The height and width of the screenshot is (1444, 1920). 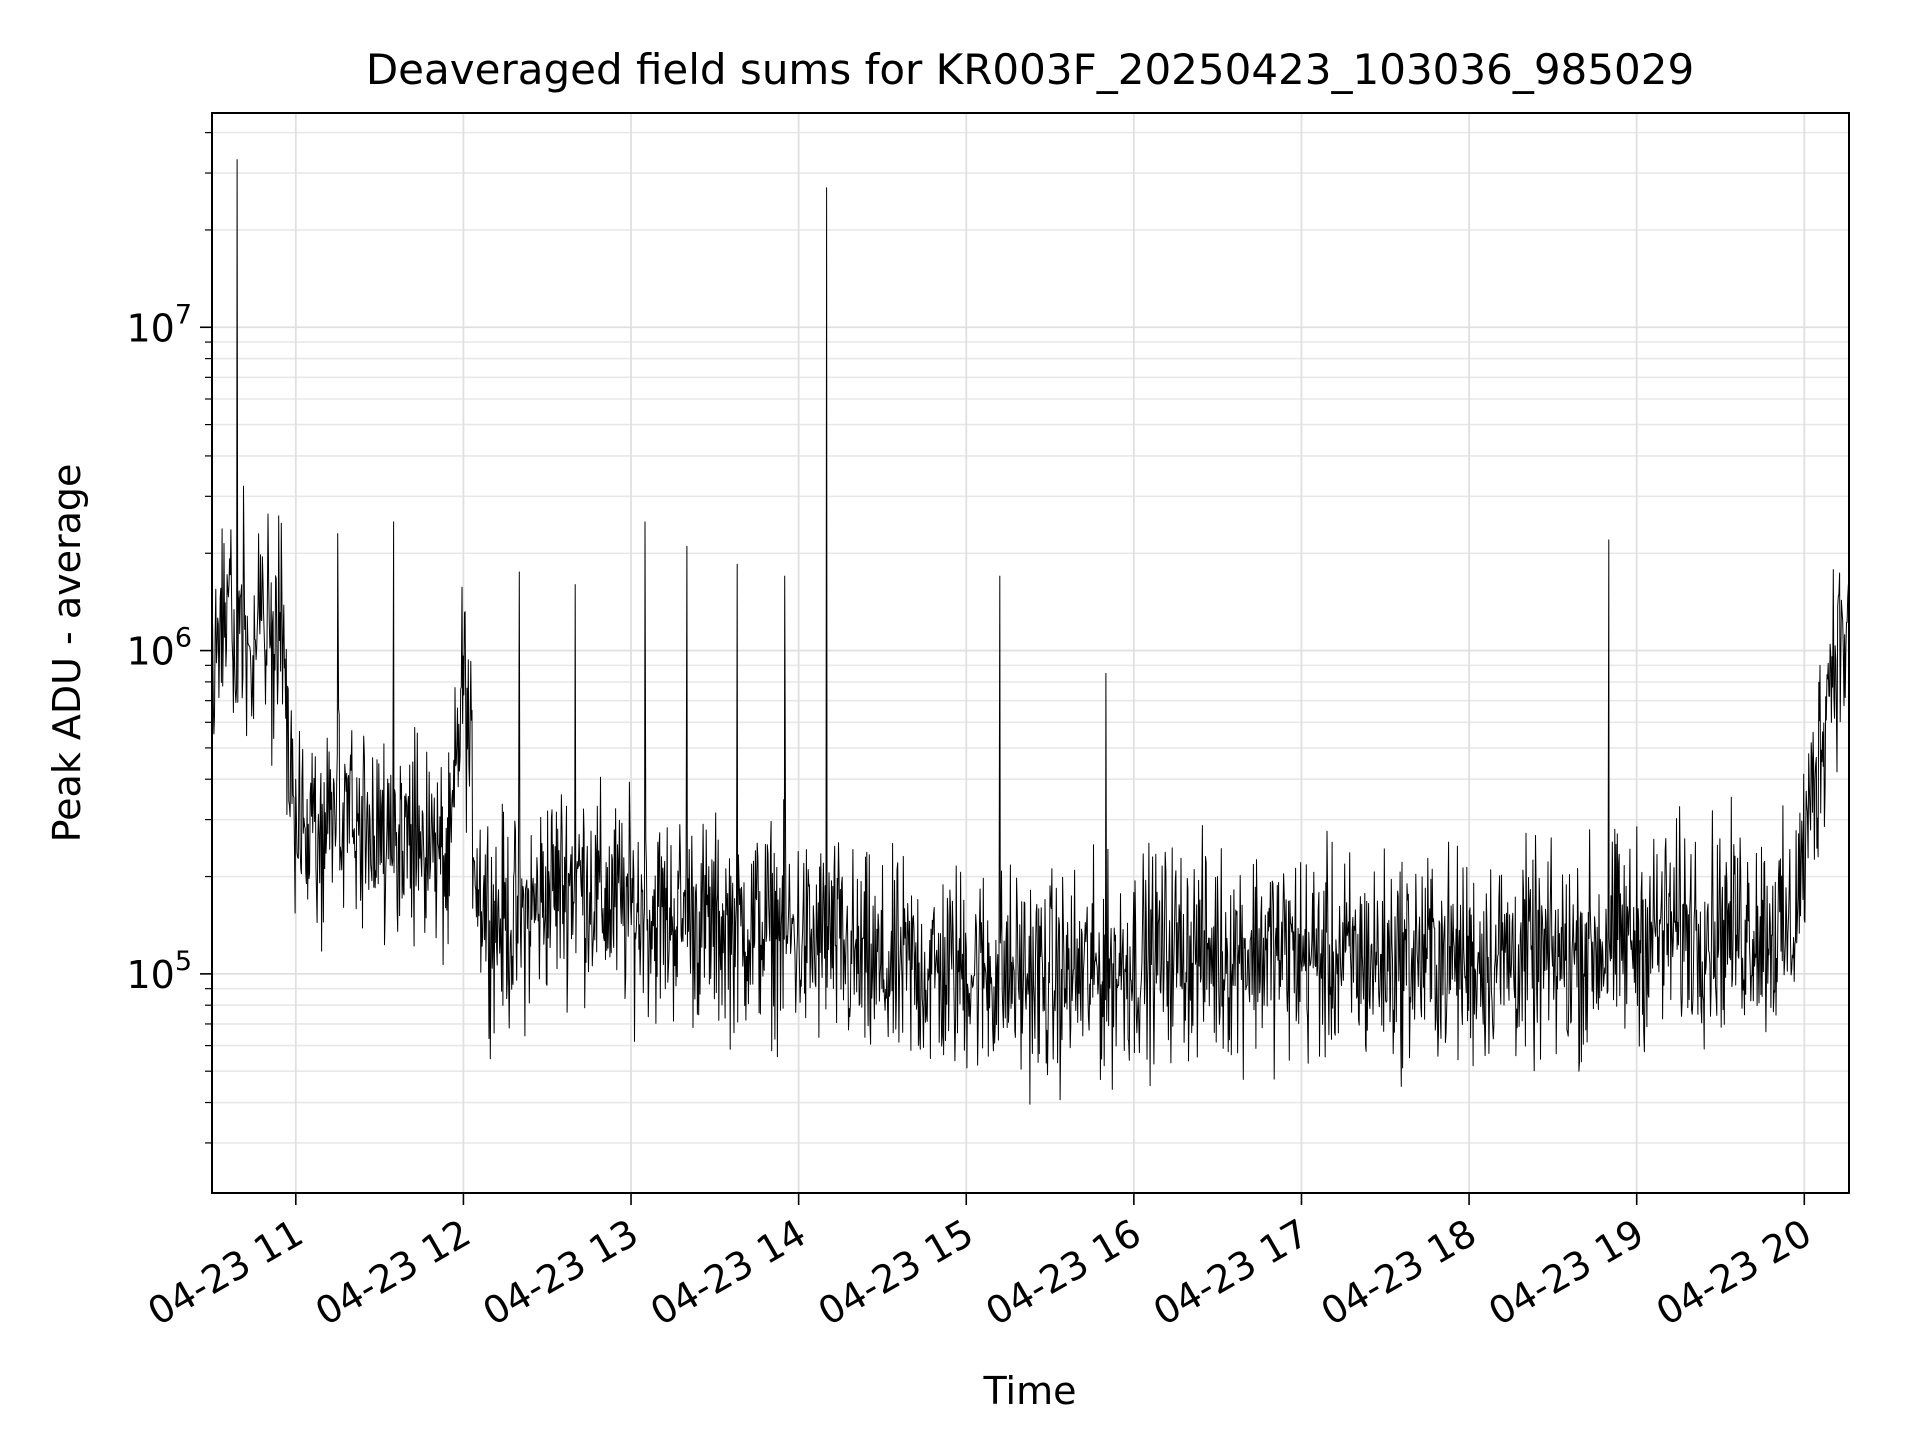 What do you see at coordinates (67, 653) in the screenshot?
I see `y-axis-label: Peak ADU - average` at bounding box center [67, 653].